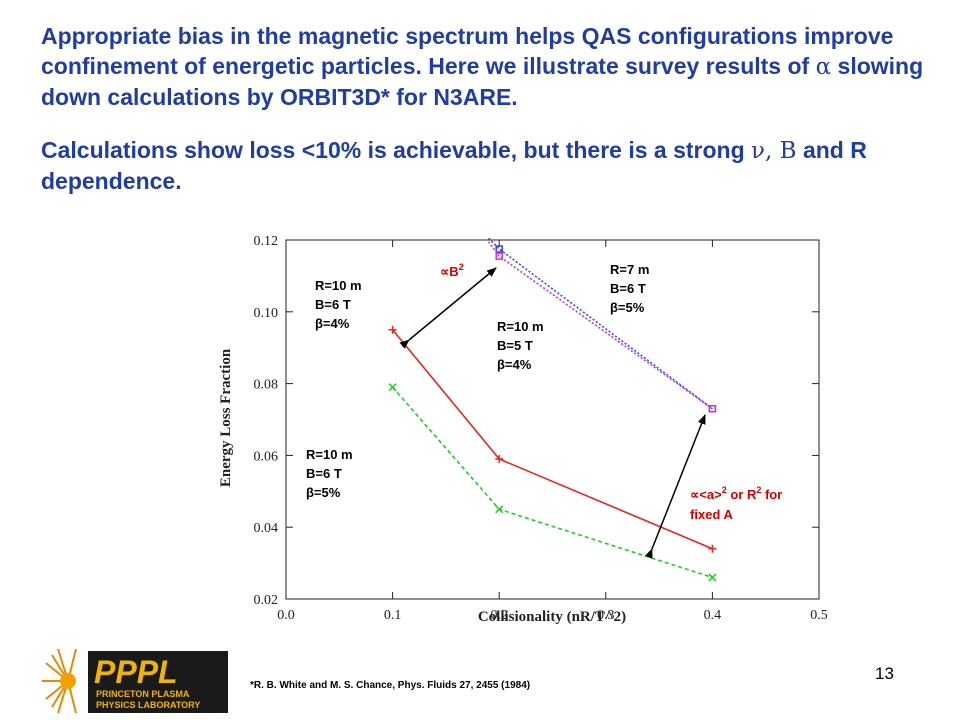  Describe the element at coordinates (148, 705) in the screenshot. I see `logo-line-2: PHYSICS LABORATORY` at that location.